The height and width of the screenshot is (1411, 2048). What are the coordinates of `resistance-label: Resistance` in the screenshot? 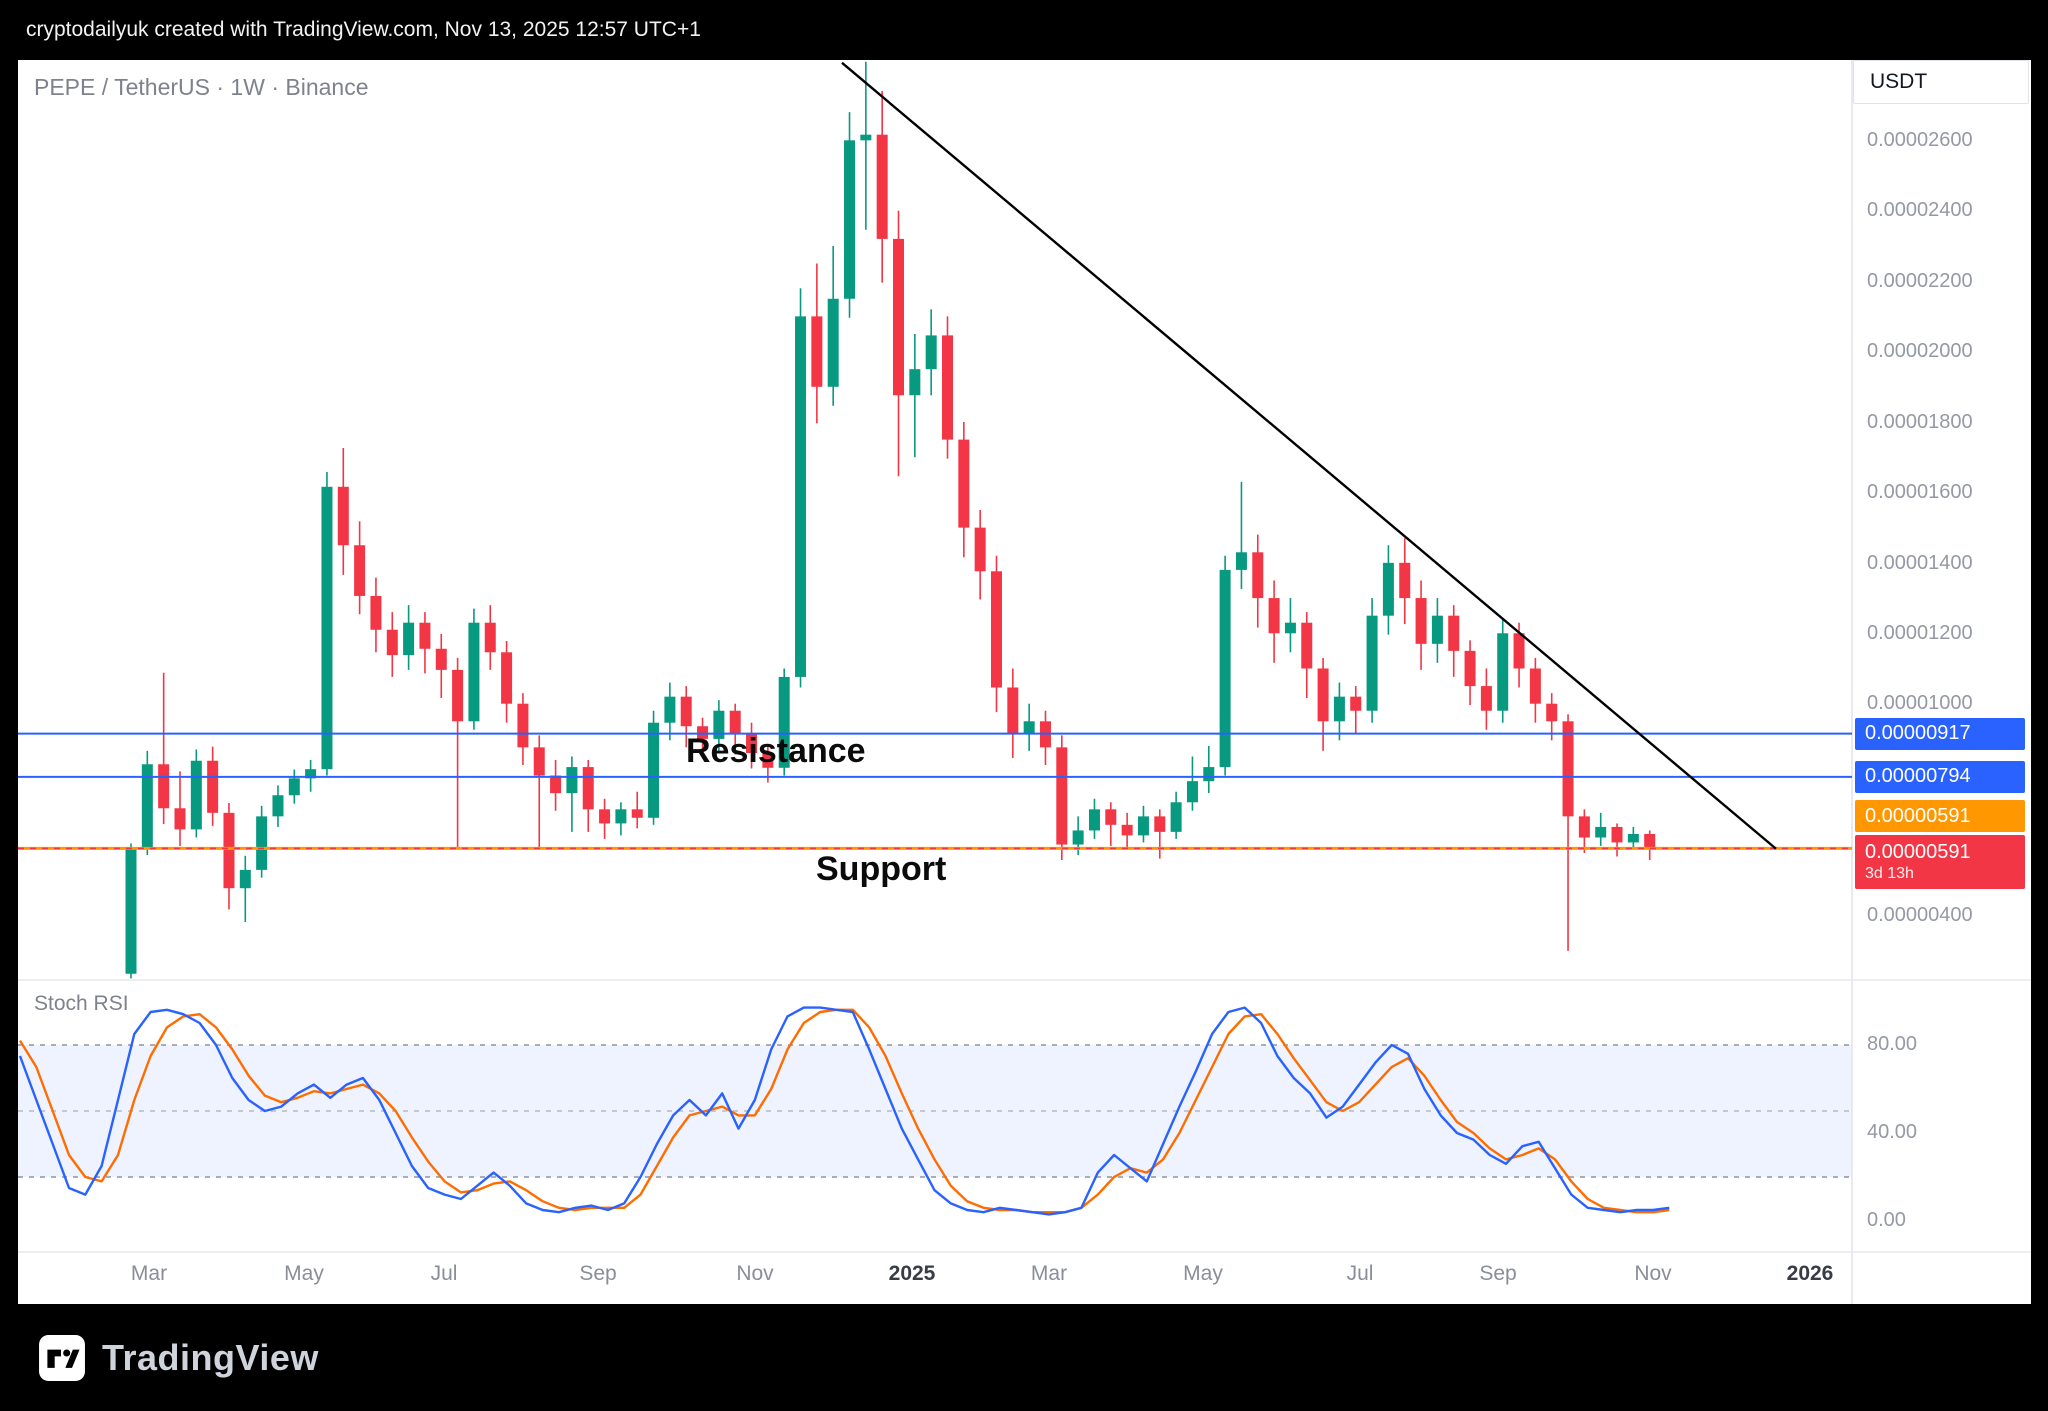 It's located at (776, 751).